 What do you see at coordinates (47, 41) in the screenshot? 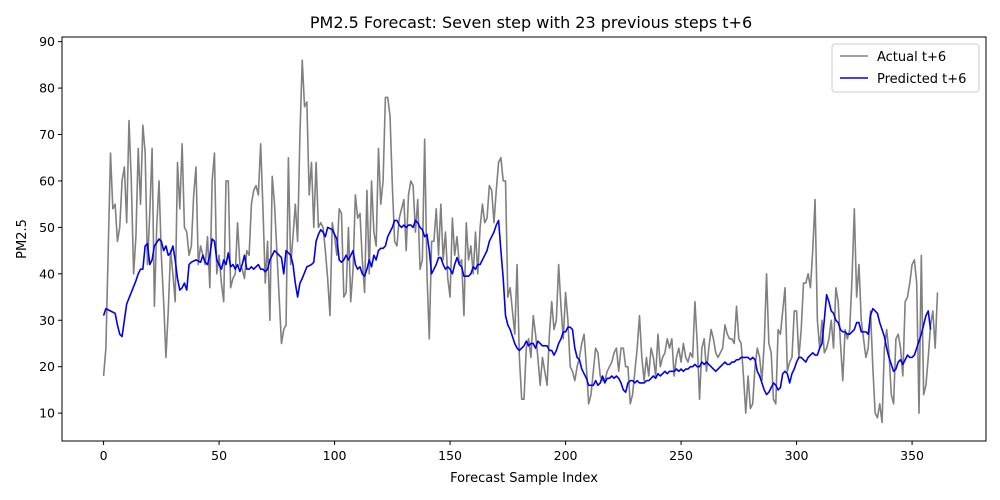
I see `y-tick-label: 90` at bounding box center [47, 41].